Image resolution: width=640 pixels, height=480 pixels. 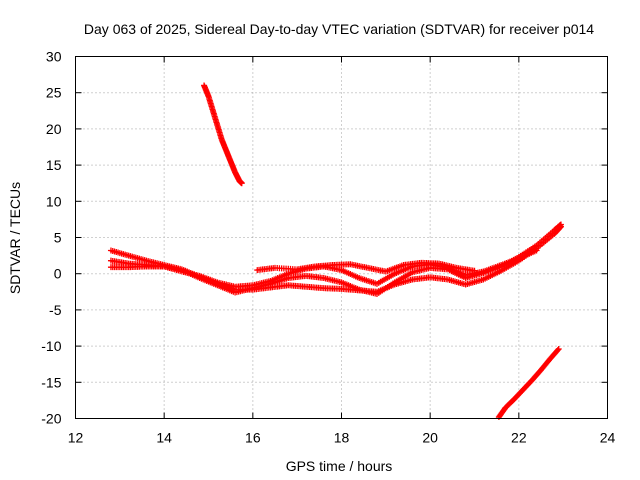 What do you see at coordinates (519, 438) in the screenshot?
I see `x-tick-label: 22` at bounding box center [519, 438].